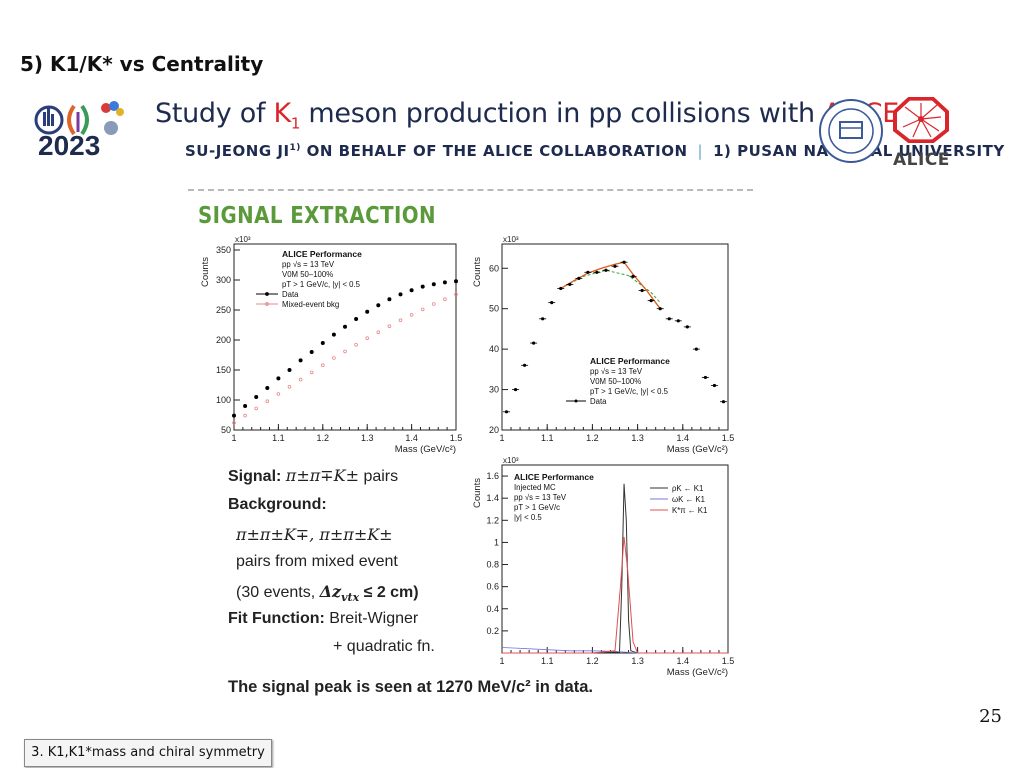 This screenshot has width=1024, height=768. I want to click on y-tick-label: 1, so click(496, 542).